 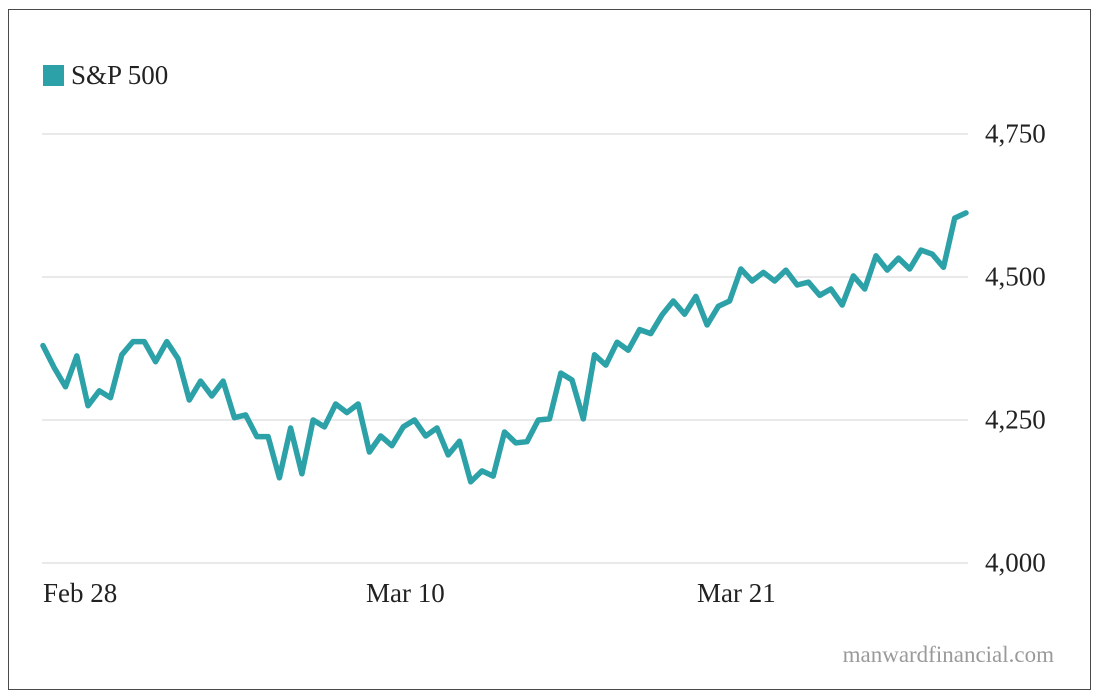 What do you see at coordinates (1015, 419) in the screenshot?
I see `y-tick-4250: 4,250` at bounding box center [1015, 419].